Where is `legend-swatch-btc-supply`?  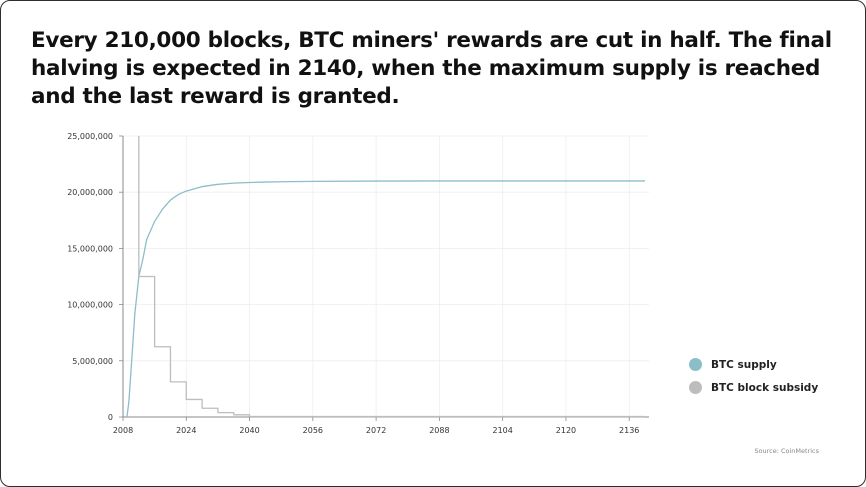
legend-swatch-btc-supply is located at coordinates (695, 364).